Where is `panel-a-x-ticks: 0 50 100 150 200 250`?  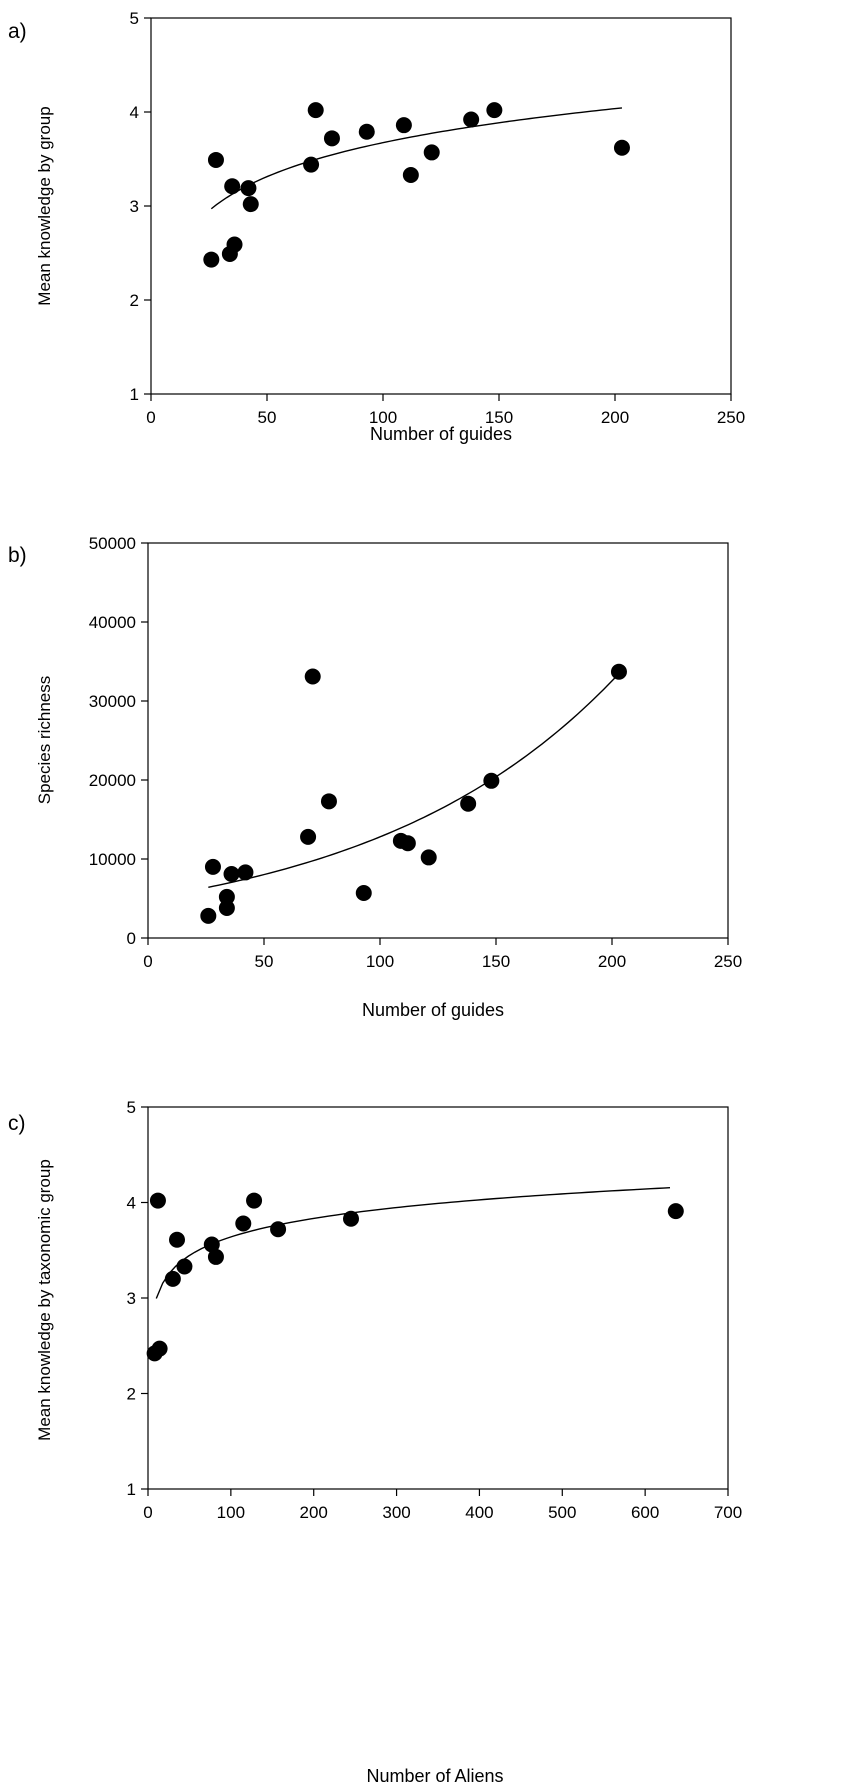
panel-a-x-ticks: 0 50 100 150 200 250 is located at coordinates (445, 410).